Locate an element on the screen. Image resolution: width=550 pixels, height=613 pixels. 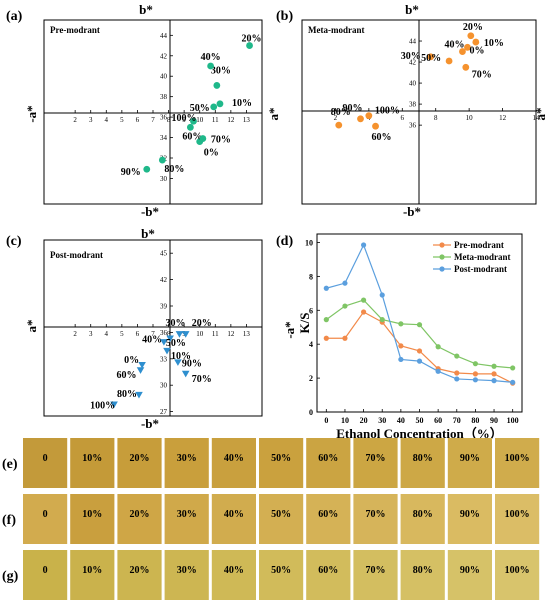
swatch-cell-label: 90% is located at coordinates (470, 514).